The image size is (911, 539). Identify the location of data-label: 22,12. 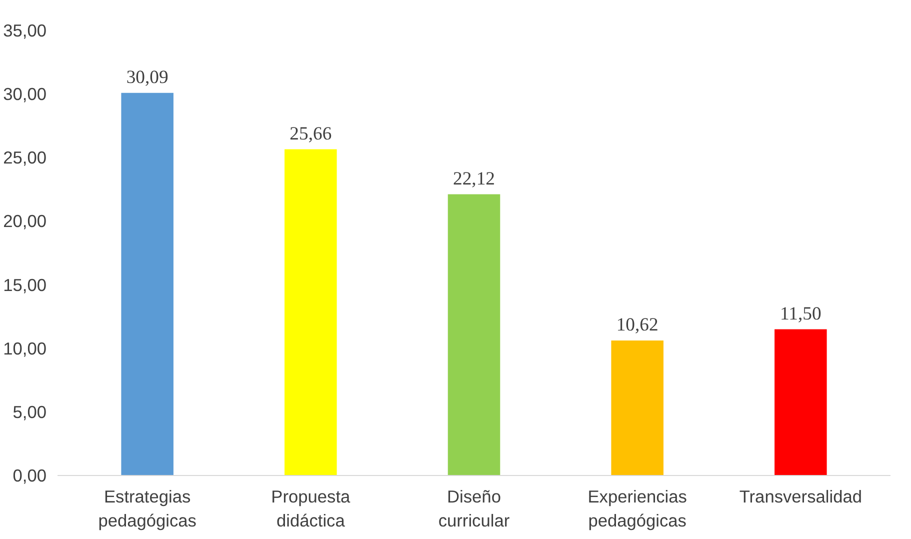
(474, 179).